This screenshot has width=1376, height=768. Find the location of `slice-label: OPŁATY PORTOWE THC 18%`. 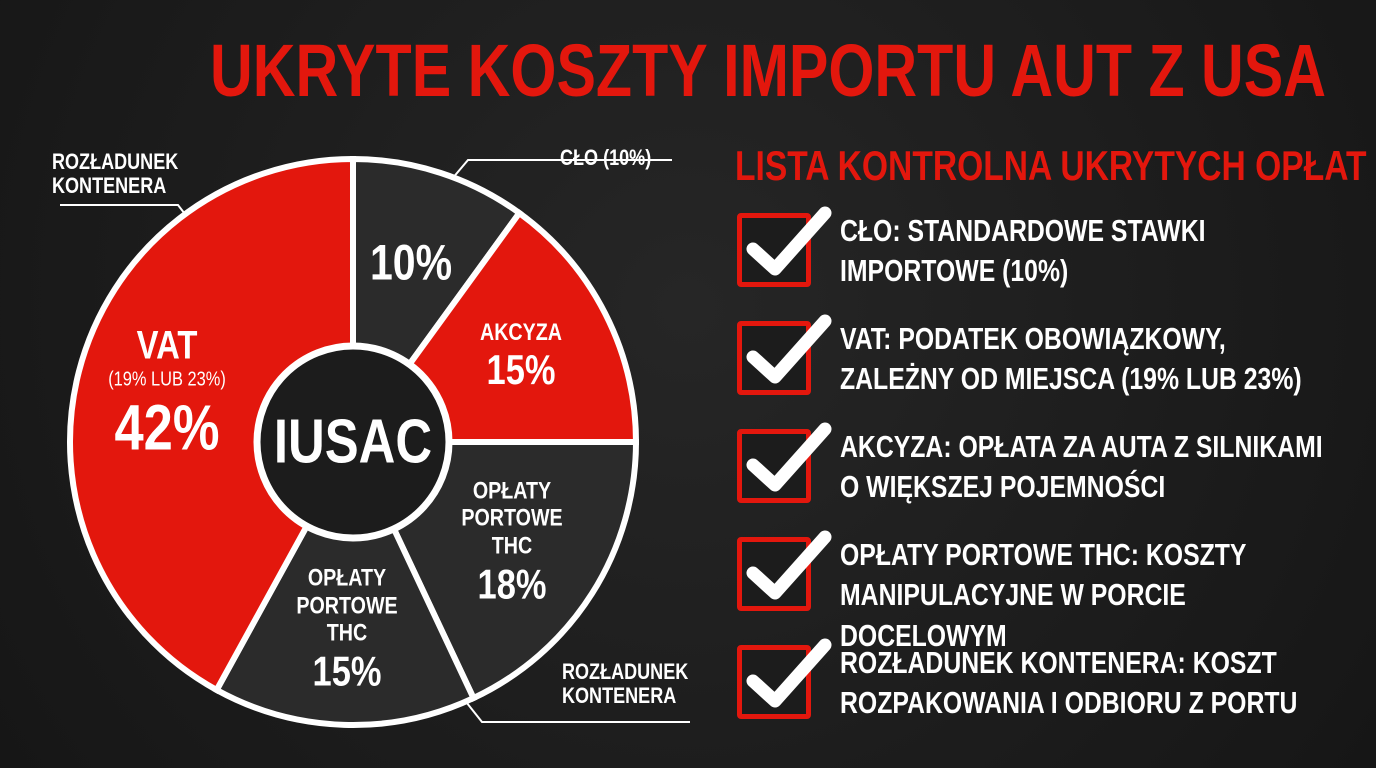

slice-label: OPŁATY PORTOWE THC 18% is located at coordinates (511, 542).